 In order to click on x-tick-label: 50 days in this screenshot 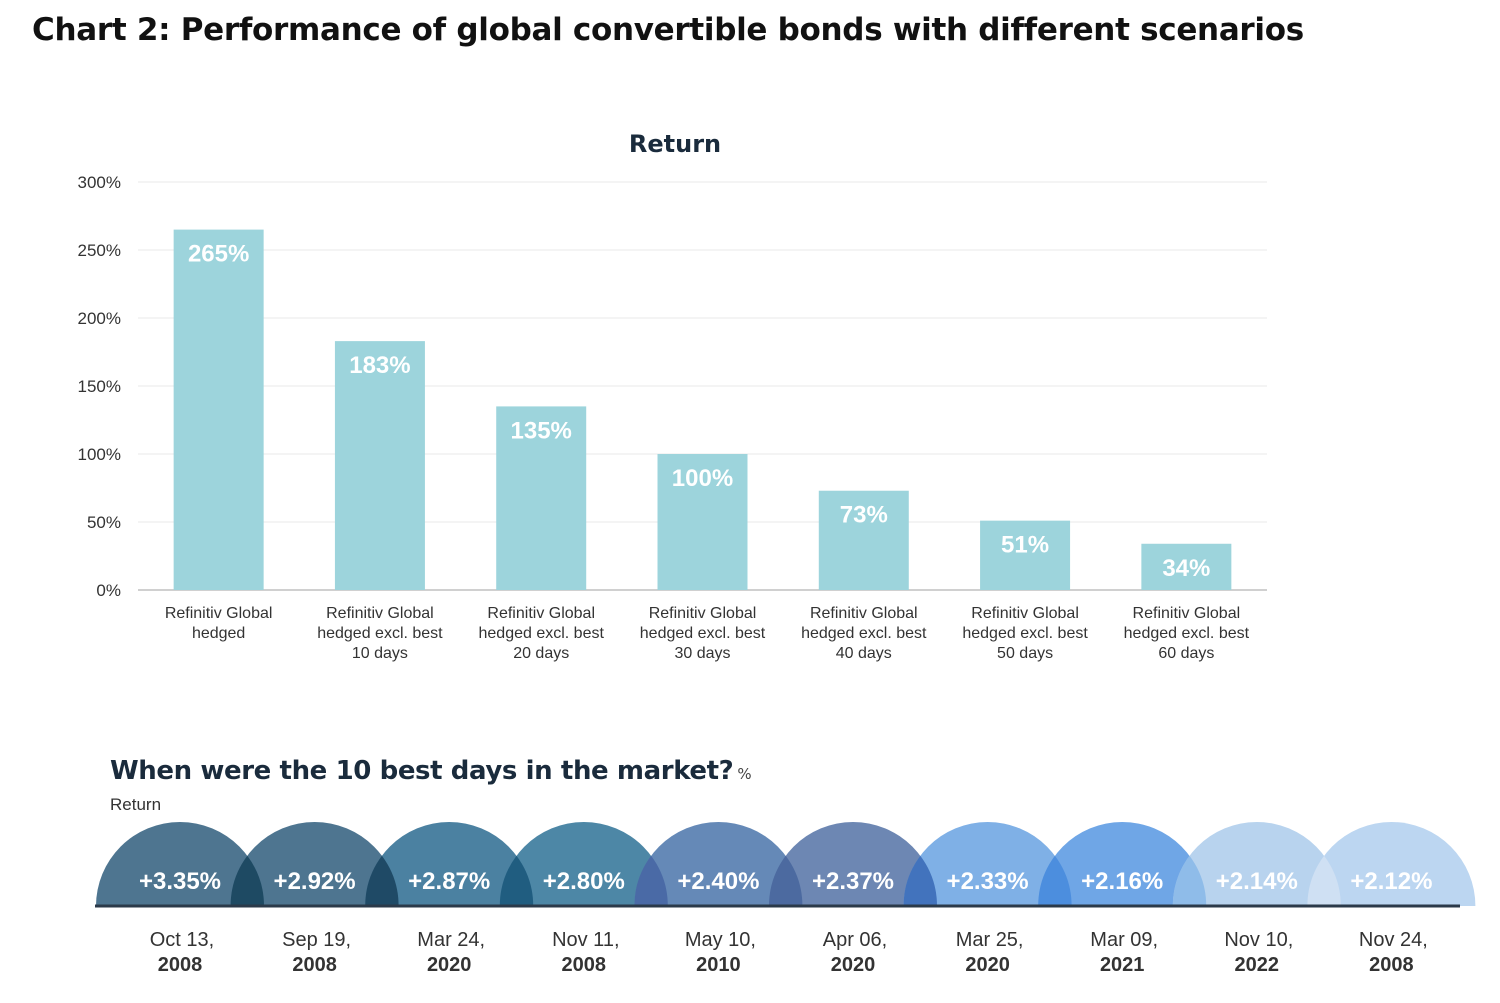, I will do `click(1025, 653)`.